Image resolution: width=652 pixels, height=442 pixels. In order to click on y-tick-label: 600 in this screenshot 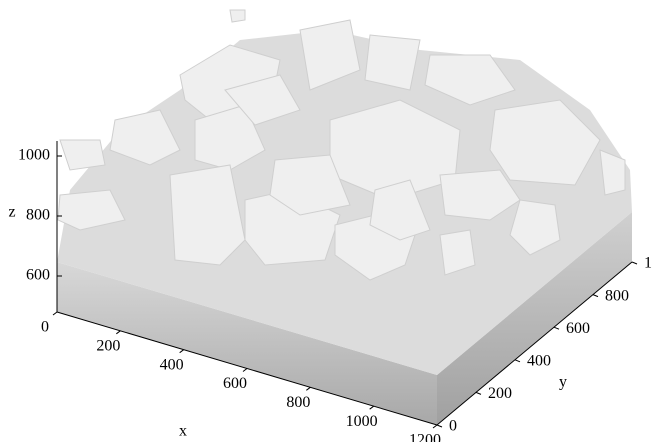, I will do `click(578, 328)`.